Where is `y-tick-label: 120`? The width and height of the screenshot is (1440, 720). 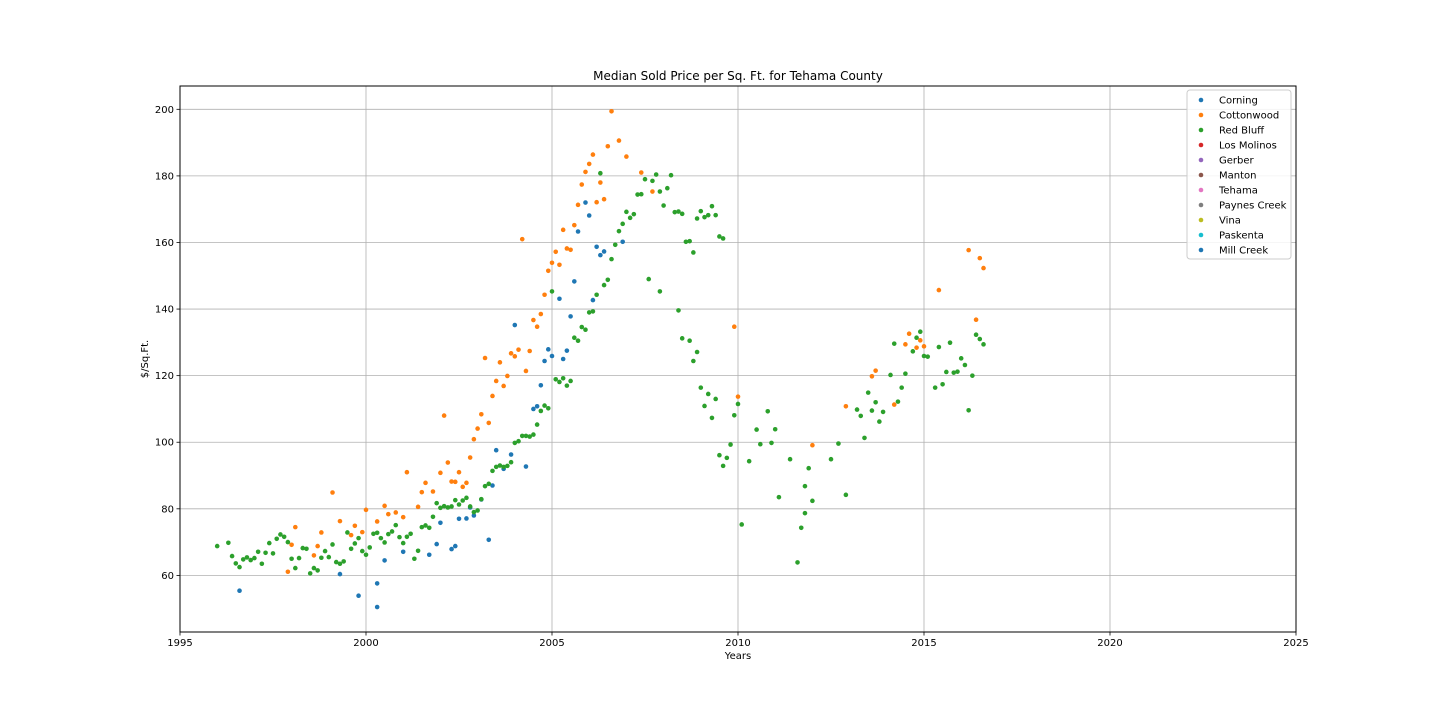 y-tick-label: 120 is located at coordinates (164, 376).